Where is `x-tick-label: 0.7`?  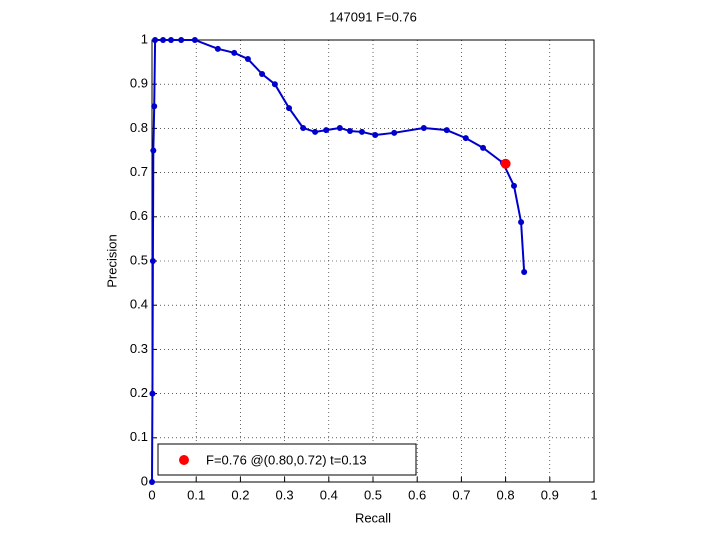 x-tick-label: 0.7 is located at coordinates (461, 494).